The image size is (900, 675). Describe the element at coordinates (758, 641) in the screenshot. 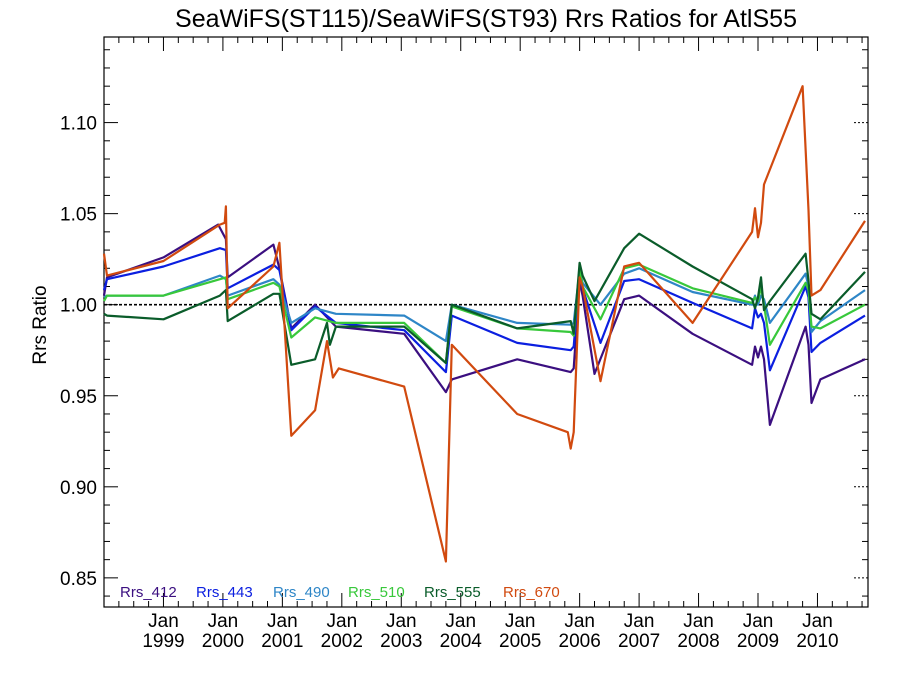

I see `x-tick-label-year: 2009` at that location.